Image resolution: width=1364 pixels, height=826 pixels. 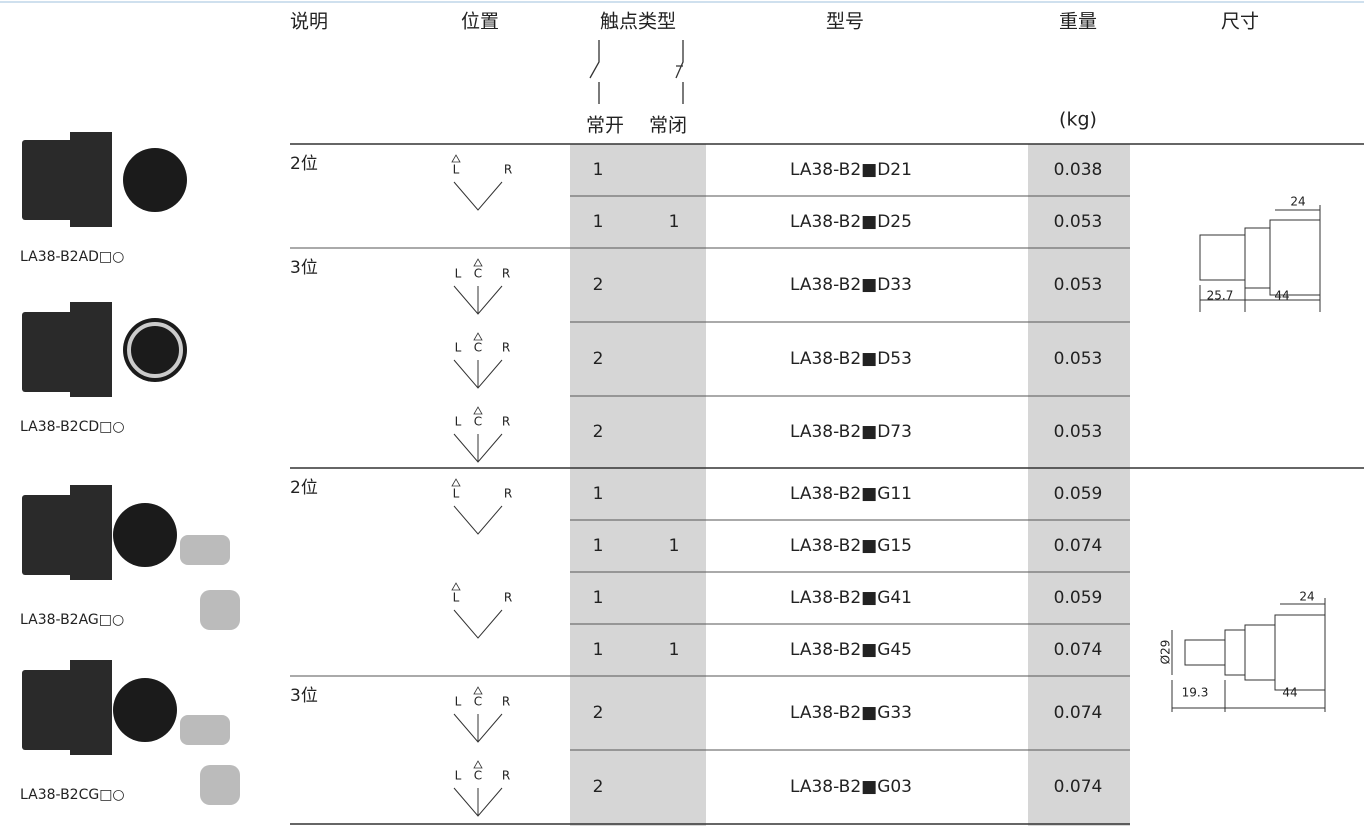 I want to click on product-label: LA38-B2CD□○, so click(x=72, y=427).